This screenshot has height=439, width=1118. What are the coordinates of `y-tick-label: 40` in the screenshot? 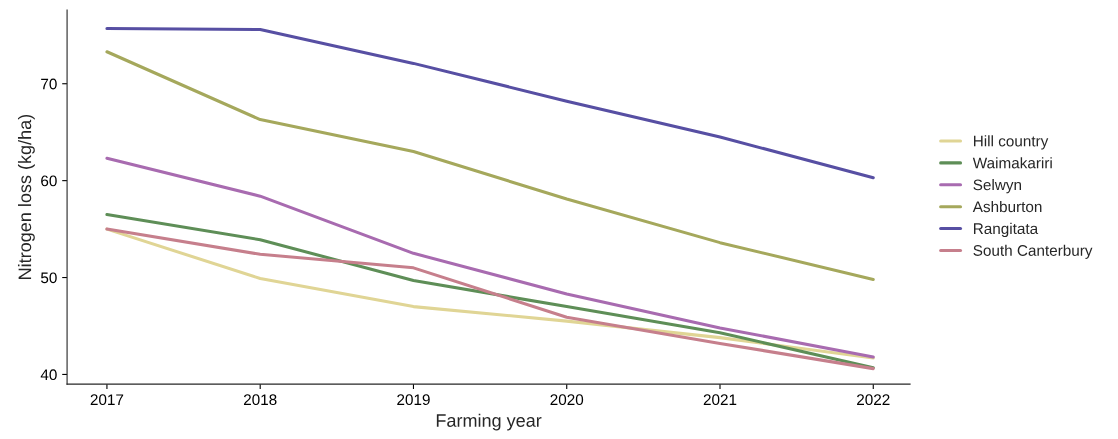 It's located at (48, 375).